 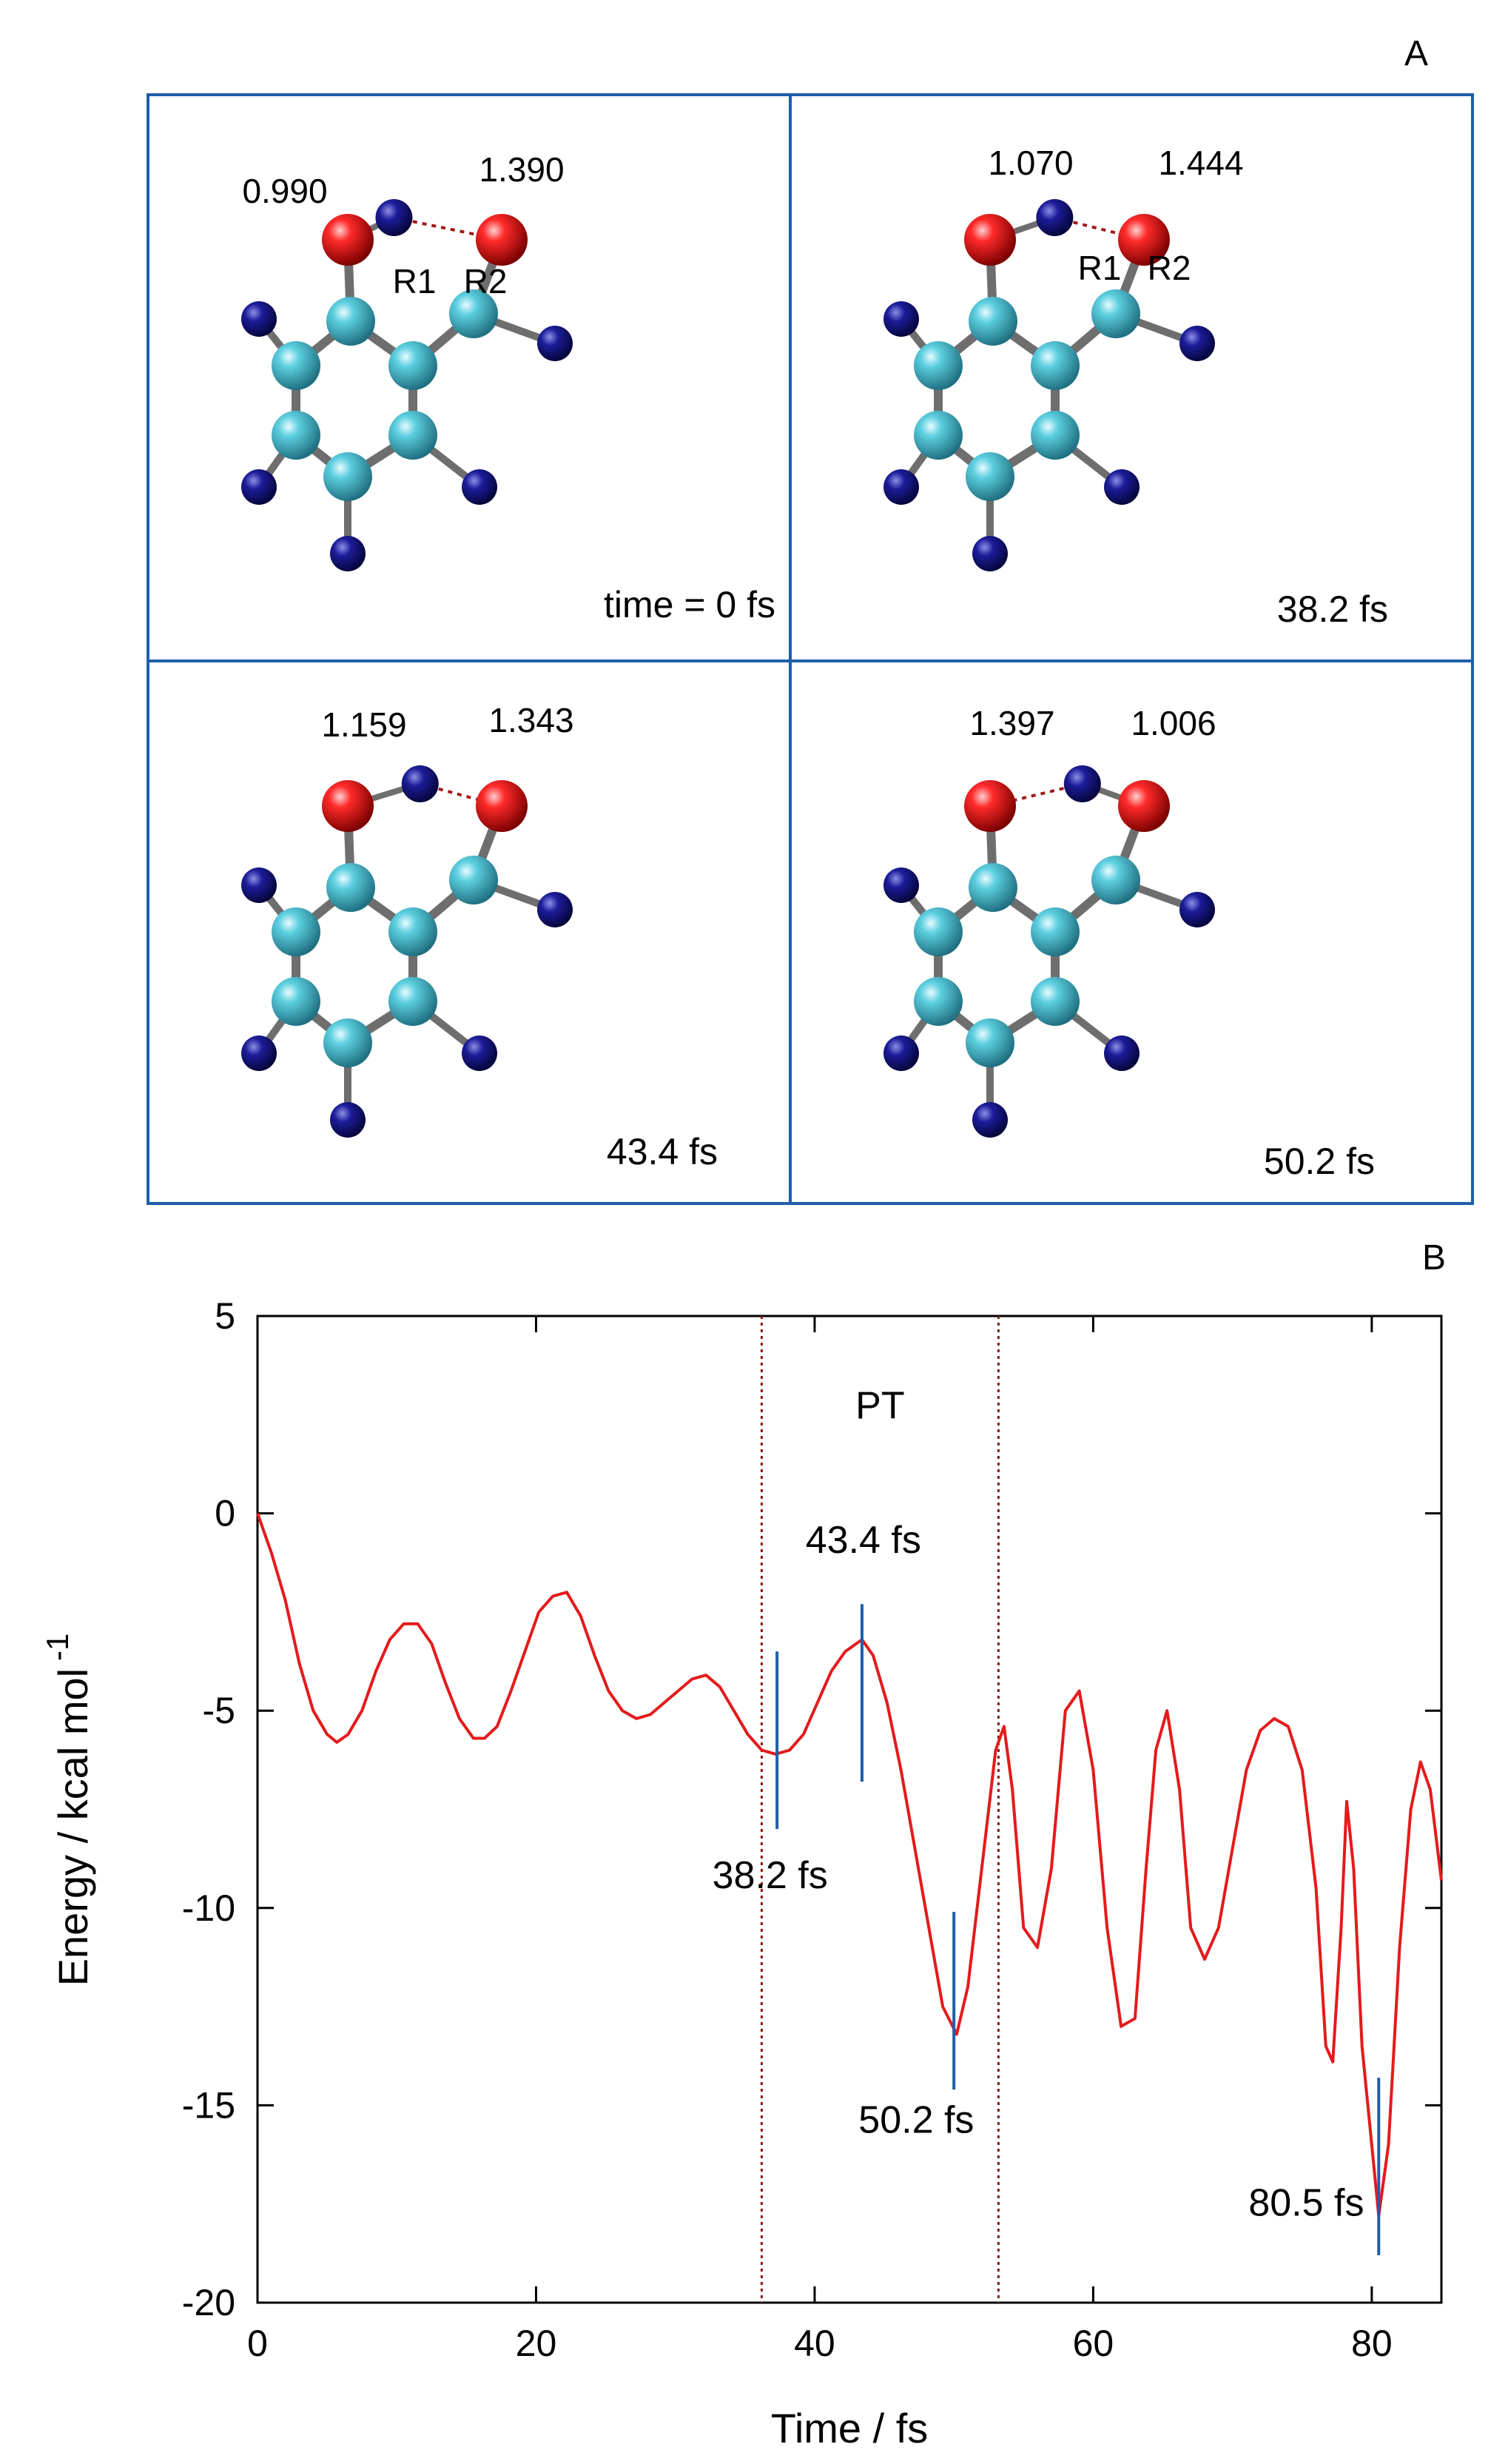 I want to click on time-marker-label: 43.4 fs, so click(x=863, y=1540).